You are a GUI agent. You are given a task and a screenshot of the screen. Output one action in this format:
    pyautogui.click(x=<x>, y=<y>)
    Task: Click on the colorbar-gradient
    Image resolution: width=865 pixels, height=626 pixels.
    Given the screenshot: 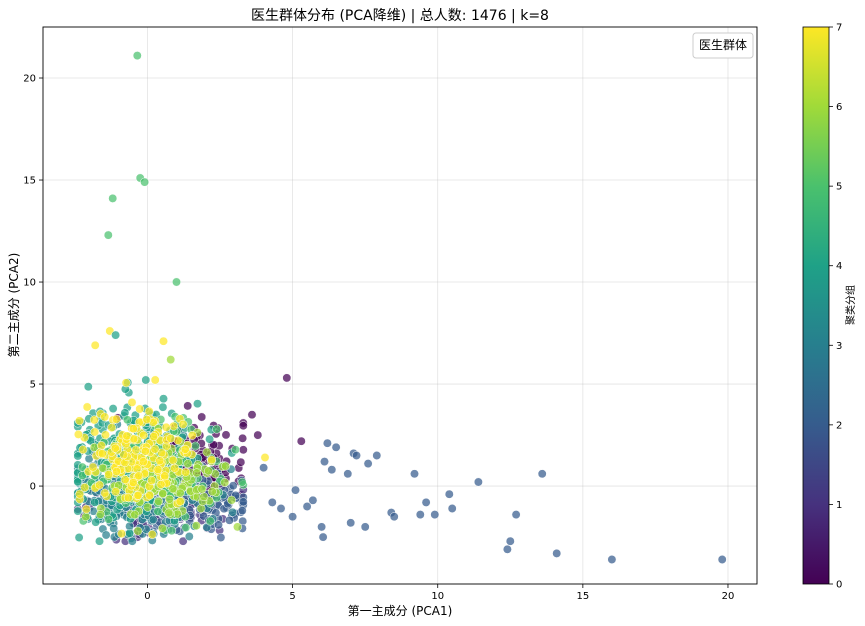 What is the action you would take?
    pyautogui.click(x=816, y=305)
    